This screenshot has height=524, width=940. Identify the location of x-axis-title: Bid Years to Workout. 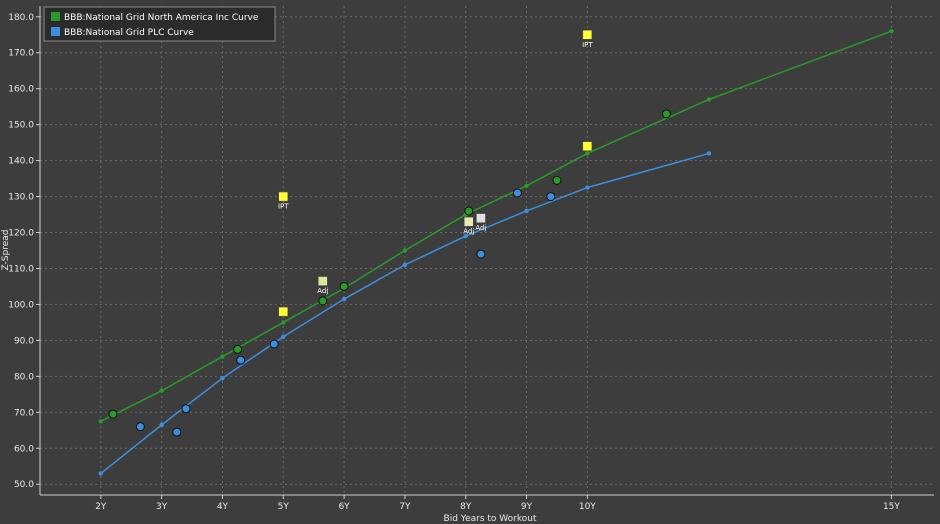
(490, 519).